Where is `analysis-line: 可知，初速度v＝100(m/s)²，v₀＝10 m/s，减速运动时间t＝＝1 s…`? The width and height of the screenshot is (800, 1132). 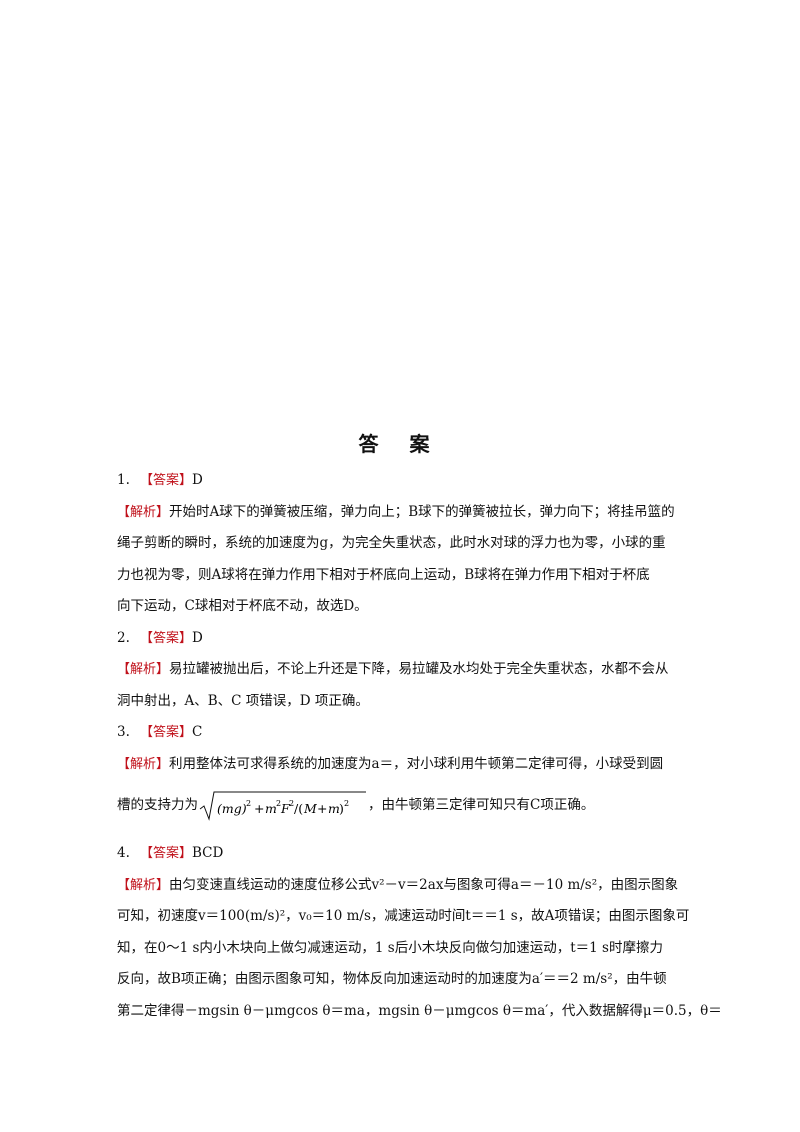 analysis-line: 可知，初速度v＝100(m/s)²，v₀＝10 m/s，减速运动时间t＝＝1 s… is located at coordinates (403, 916).